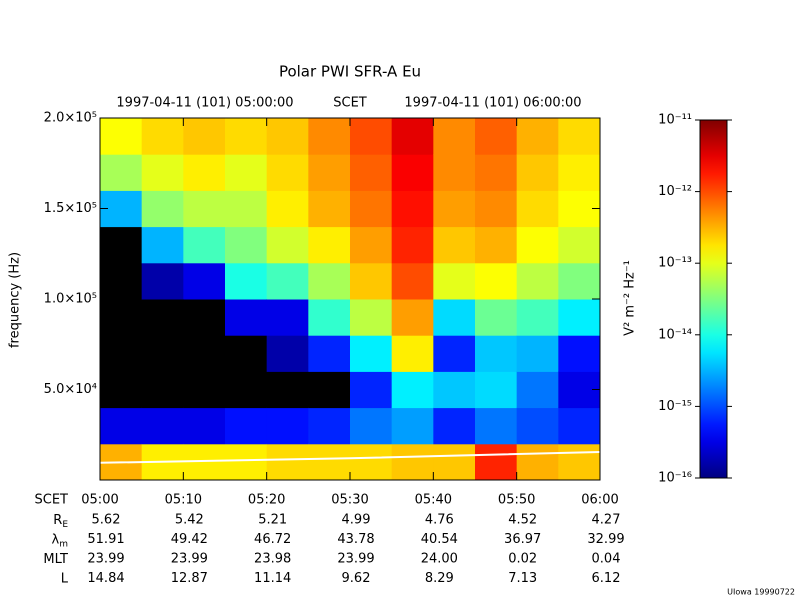 This screenshot has height=600, width=800. Describe the element at coordinates (350, 72) in the screenshot. I see `chart-title: Polar PWI SFR-A Eu` at that location.